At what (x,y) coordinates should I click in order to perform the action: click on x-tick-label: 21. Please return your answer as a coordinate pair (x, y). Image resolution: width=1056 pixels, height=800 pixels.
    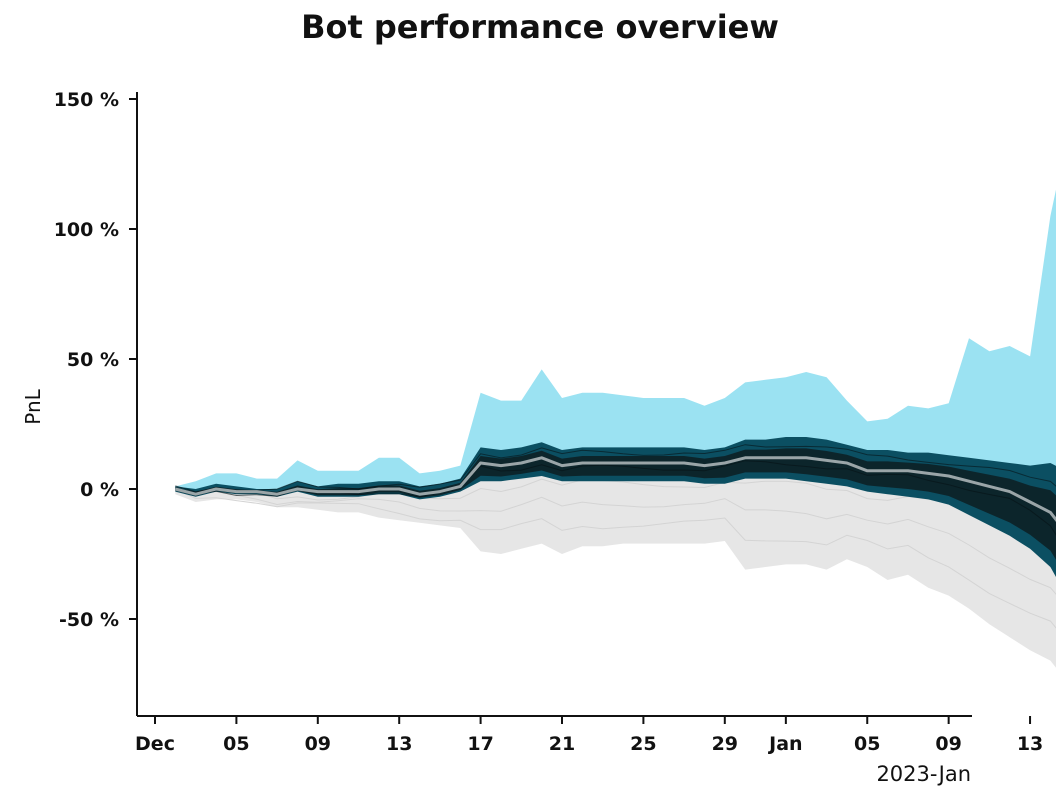
    Looking at the image, I should click on (562, 744).